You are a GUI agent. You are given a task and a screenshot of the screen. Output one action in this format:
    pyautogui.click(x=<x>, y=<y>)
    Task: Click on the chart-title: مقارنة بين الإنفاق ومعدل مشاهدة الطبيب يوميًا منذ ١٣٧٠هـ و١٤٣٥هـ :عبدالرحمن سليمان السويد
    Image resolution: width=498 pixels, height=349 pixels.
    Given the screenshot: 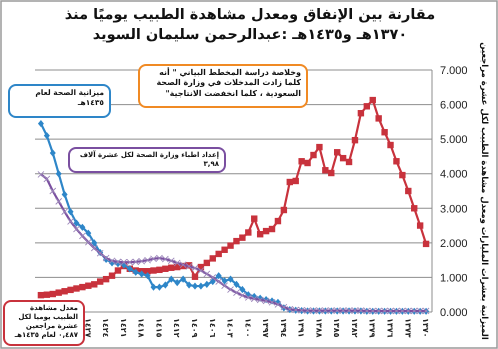 What is the action you would take?
    pyautogui.click(x=250, y=25)
    